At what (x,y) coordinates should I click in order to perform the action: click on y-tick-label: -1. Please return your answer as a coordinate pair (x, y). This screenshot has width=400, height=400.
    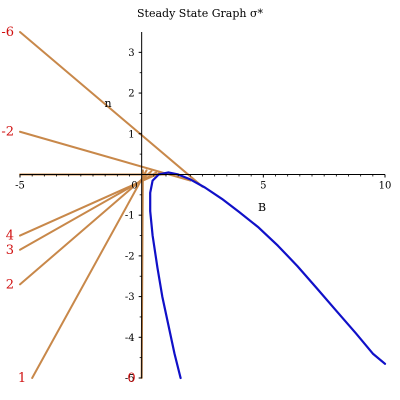
    Looking at the image, I should click on (130, 216).